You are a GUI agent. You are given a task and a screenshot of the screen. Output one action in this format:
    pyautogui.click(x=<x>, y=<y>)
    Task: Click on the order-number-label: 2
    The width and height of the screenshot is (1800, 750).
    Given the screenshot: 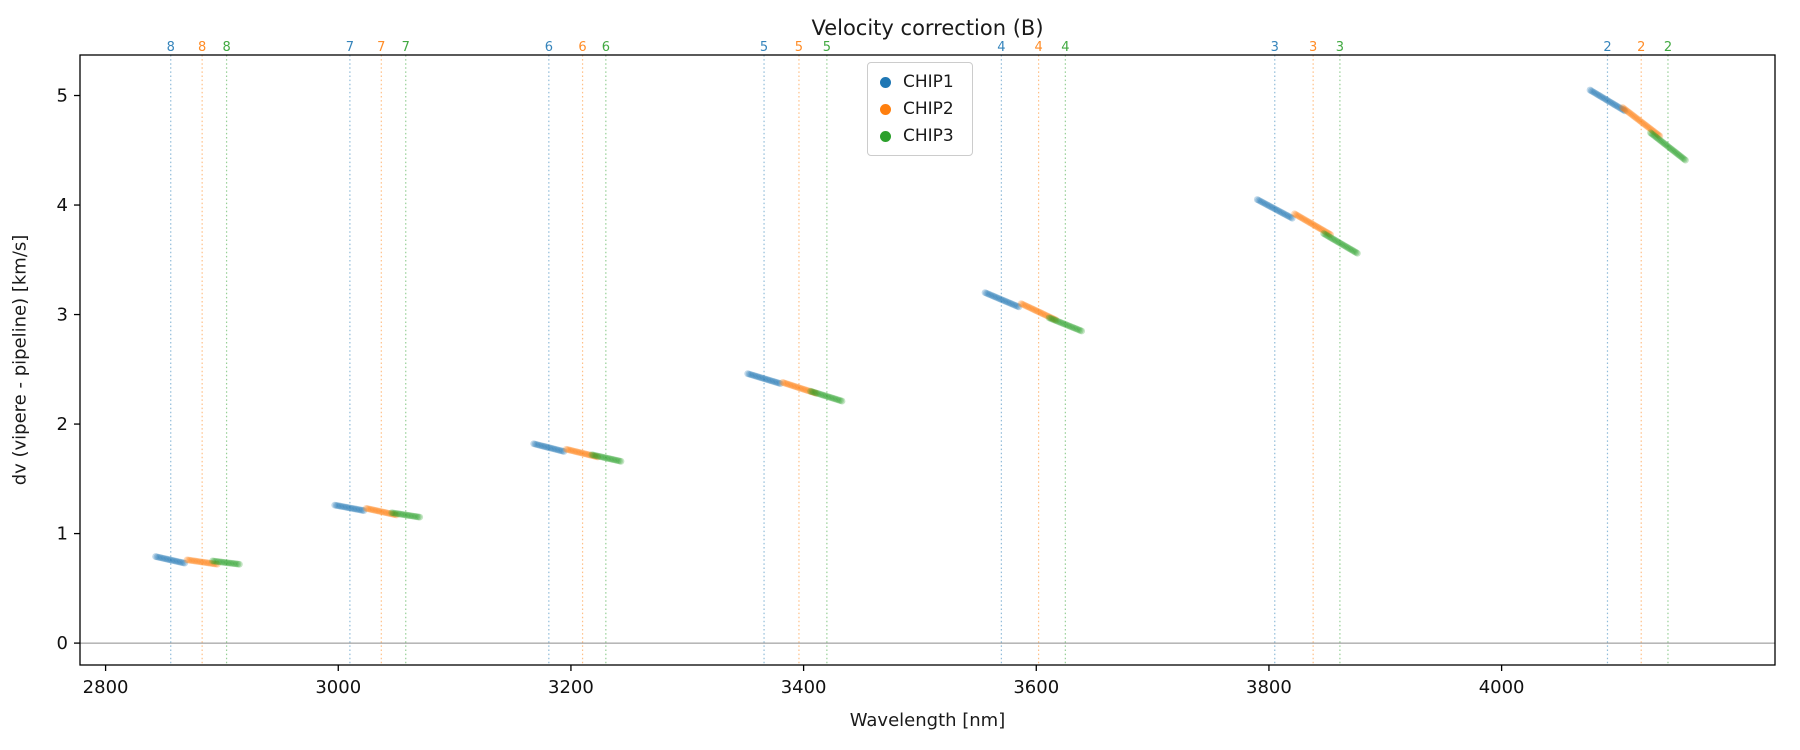 What is the action you would take?
    pyautogui.click(x=1607, y=47)
    